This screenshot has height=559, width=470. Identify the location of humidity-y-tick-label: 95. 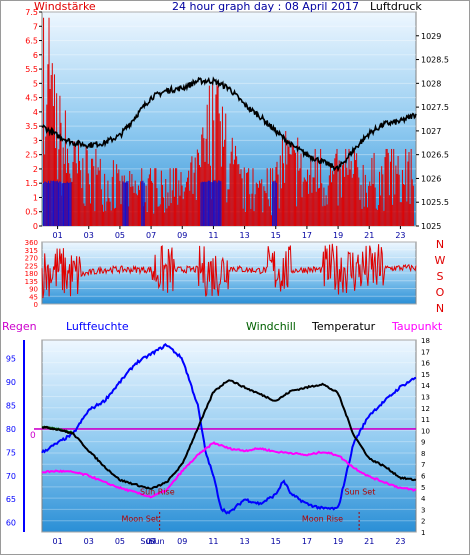
(11, 359).